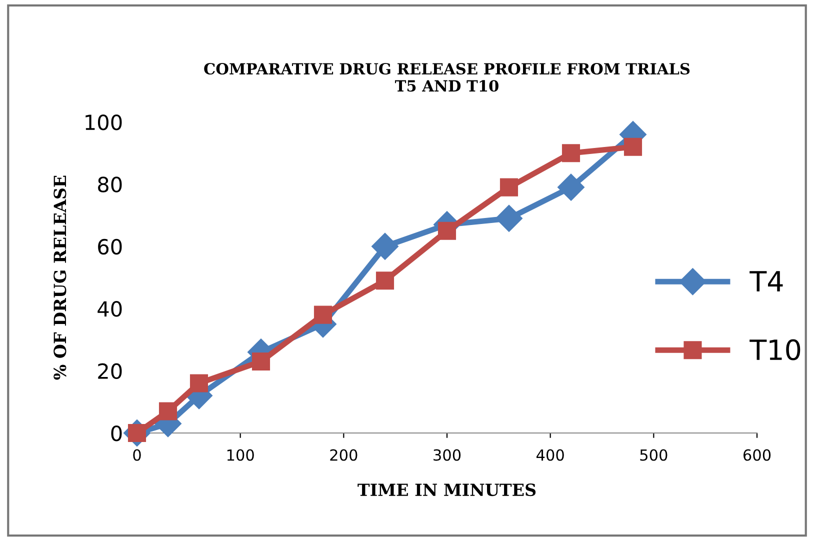 The height and width of the screenshot is (541, 814). Describe the element at coordinates (447, 77) in the screenshot. I see `chart-title: COMPARATIVE DRUG RELEASE PROFILE FROM TRIALS T5 AND T10` at that location.